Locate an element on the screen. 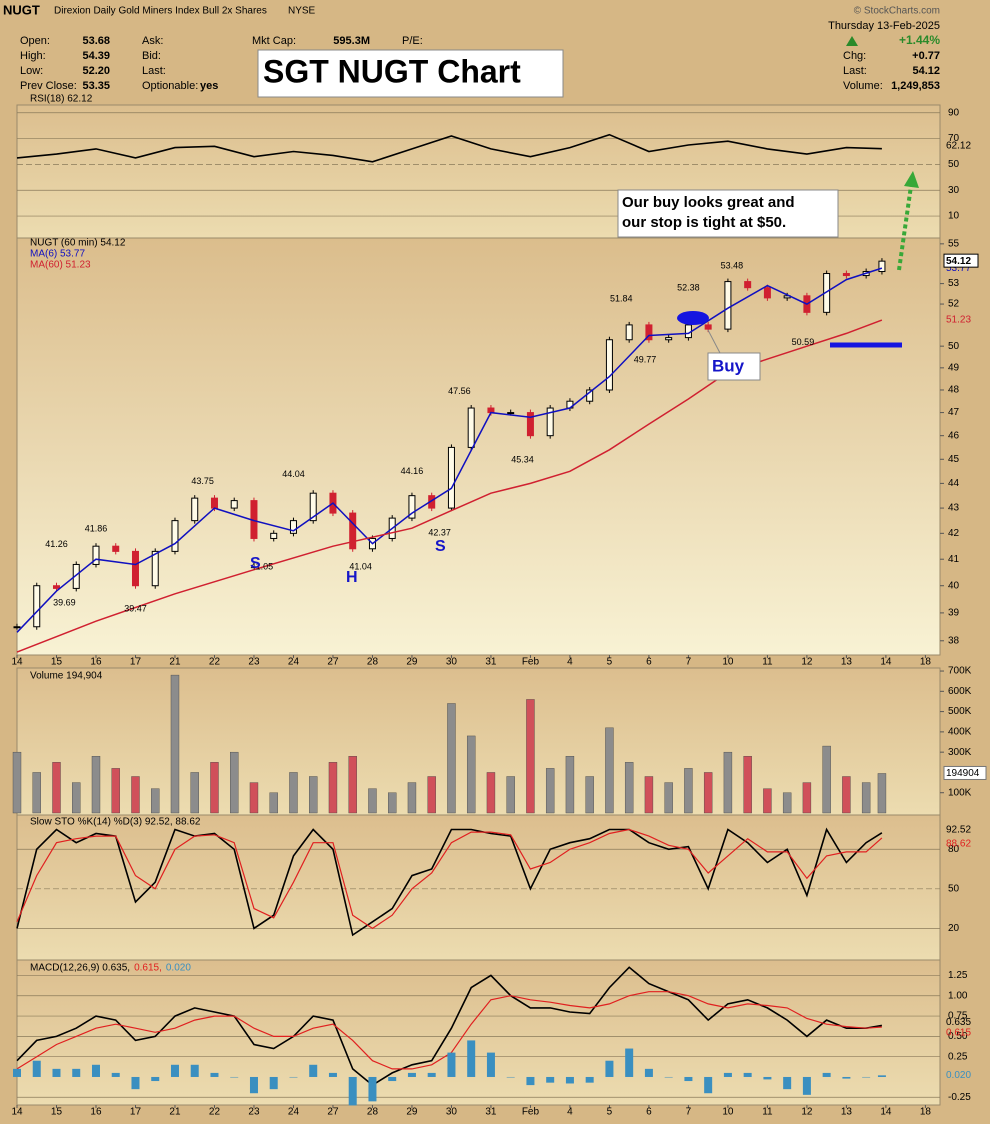 The image size is (990, 1124). label: P/E: is located at coordinates (412, 41).